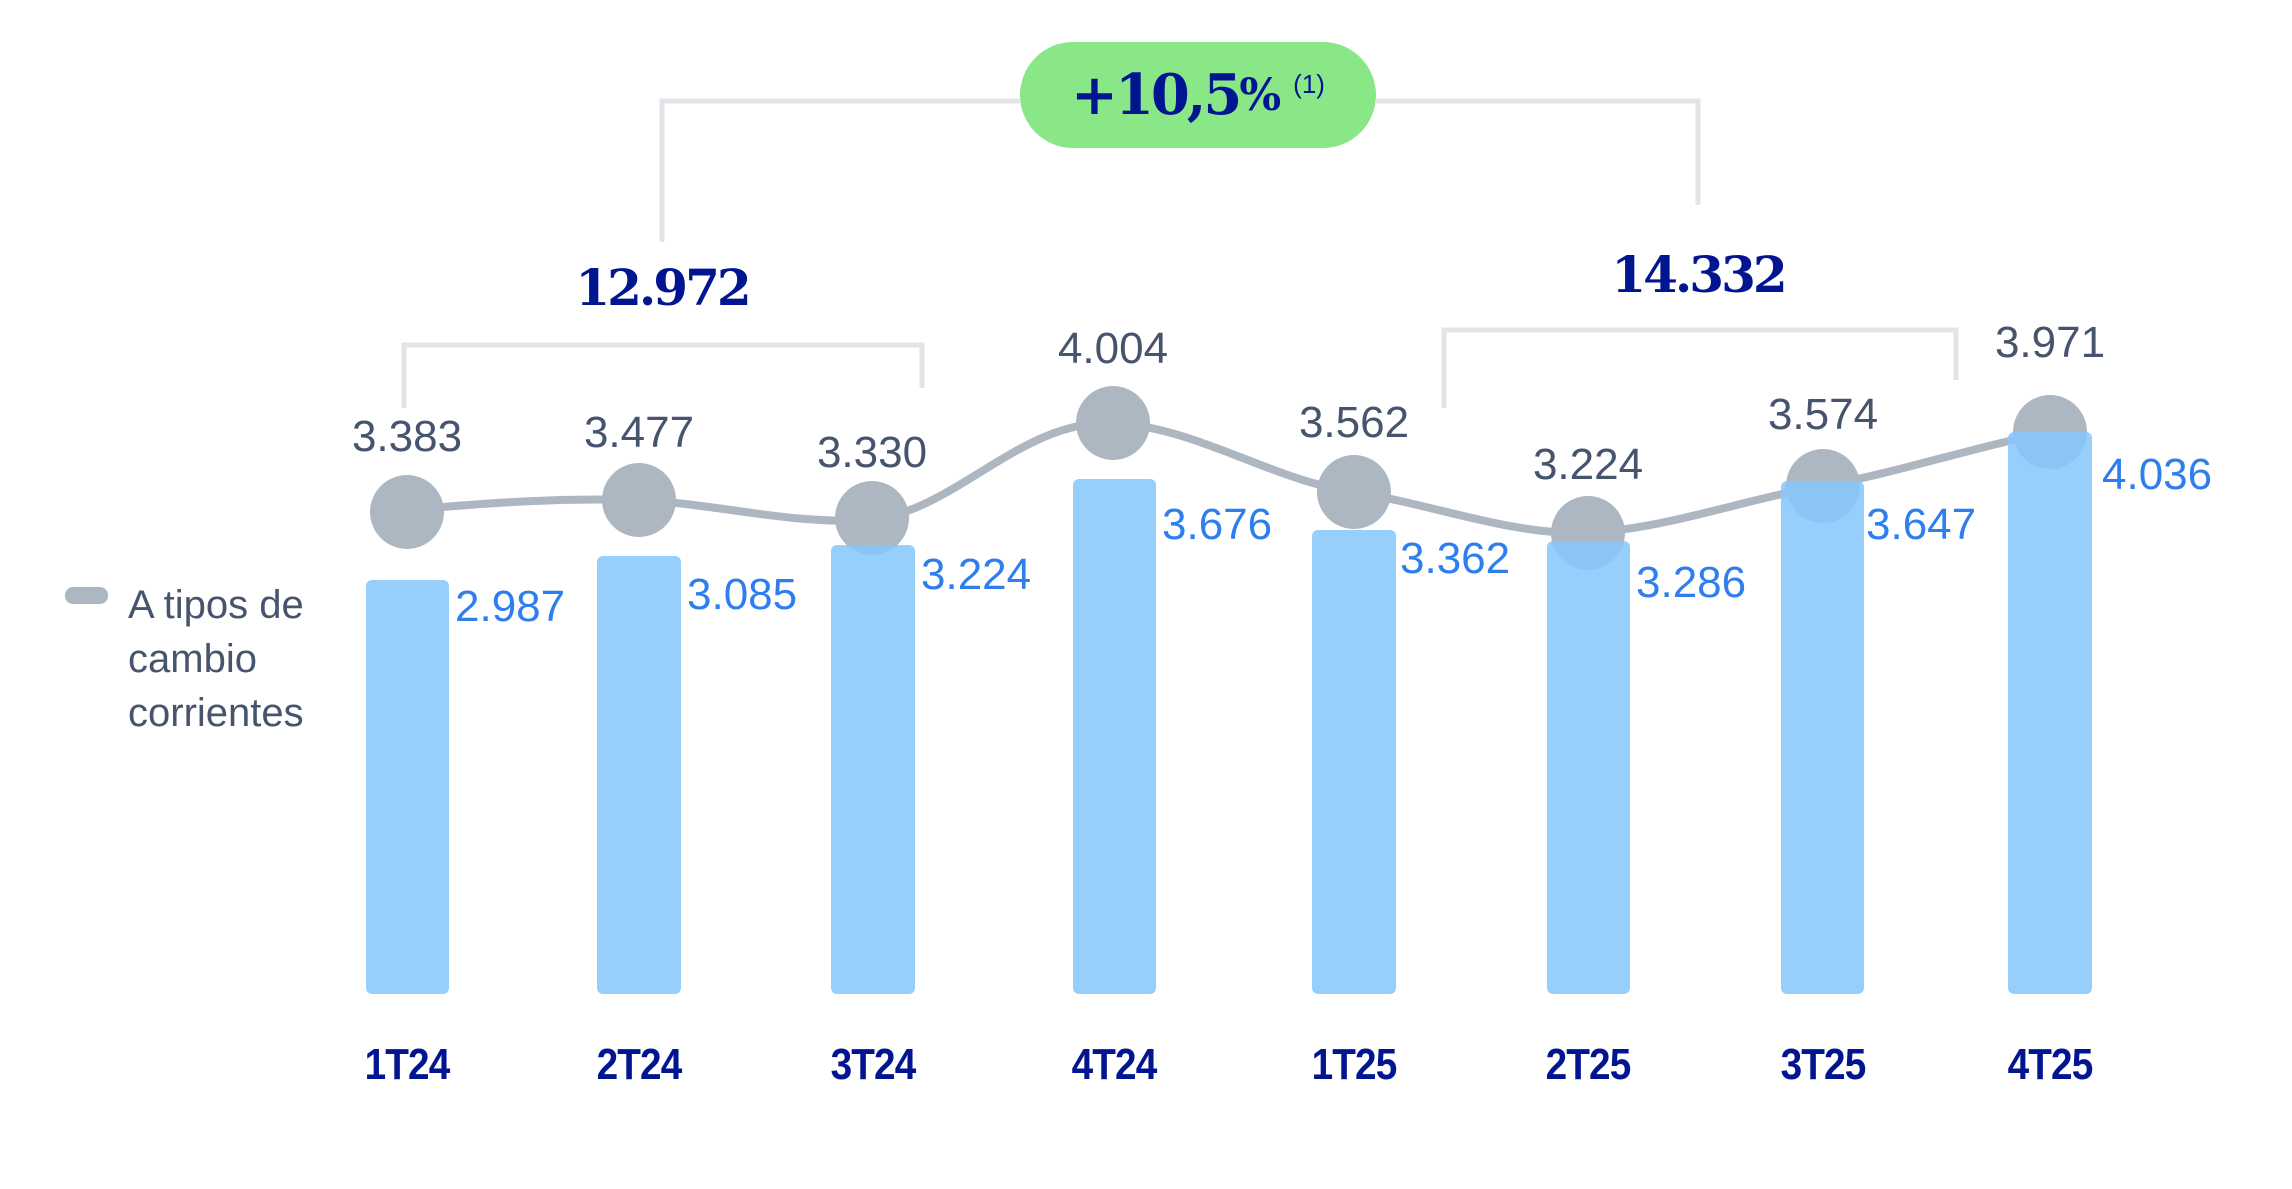  Describe the element at coordinates (742, 594) in the screenshot. I see `constant-label-2T24: 3.085` at that location.